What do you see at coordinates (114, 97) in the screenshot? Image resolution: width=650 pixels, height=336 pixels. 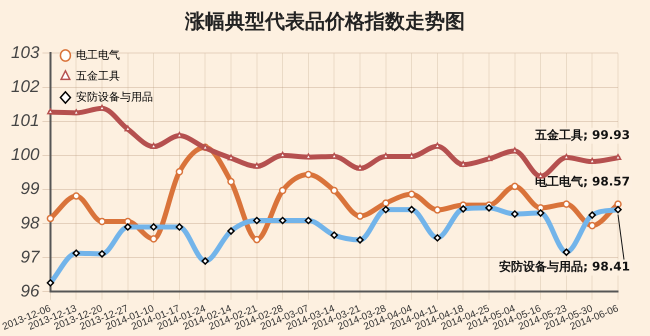 I see `legend-label: 安防设备与用品` at bounding box center [114, 97].